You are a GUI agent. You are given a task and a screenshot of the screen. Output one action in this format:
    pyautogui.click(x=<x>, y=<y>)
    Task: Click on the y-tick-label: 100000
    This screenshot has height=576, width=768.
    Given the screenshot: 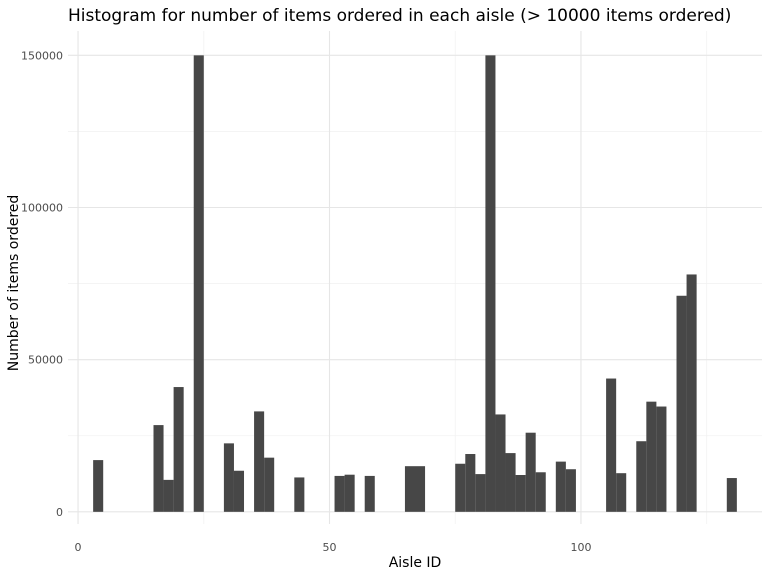 What is the action you would take?
    pyautogui.click(x=42, y=208)
    